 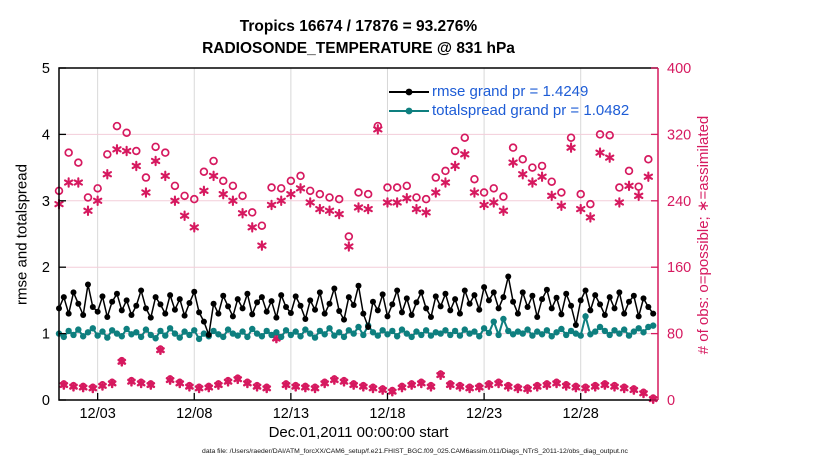 I want to click on x-tick-label: 12/23, so click(x=484, y=414).